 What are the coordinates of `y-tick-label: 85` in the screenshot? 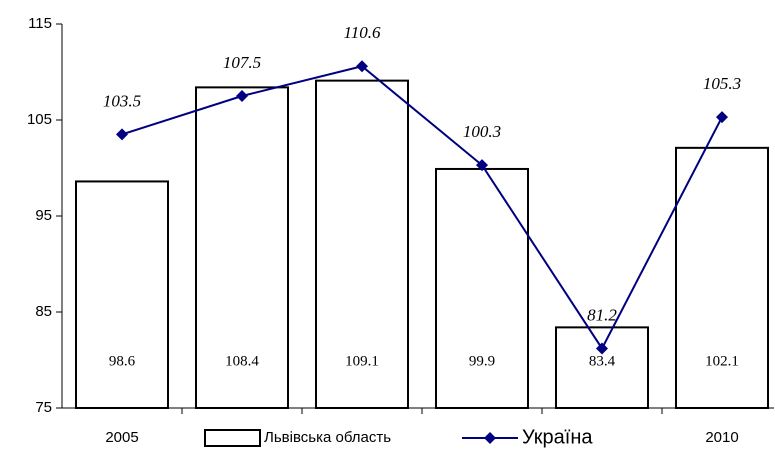 It's located at (43, 311).